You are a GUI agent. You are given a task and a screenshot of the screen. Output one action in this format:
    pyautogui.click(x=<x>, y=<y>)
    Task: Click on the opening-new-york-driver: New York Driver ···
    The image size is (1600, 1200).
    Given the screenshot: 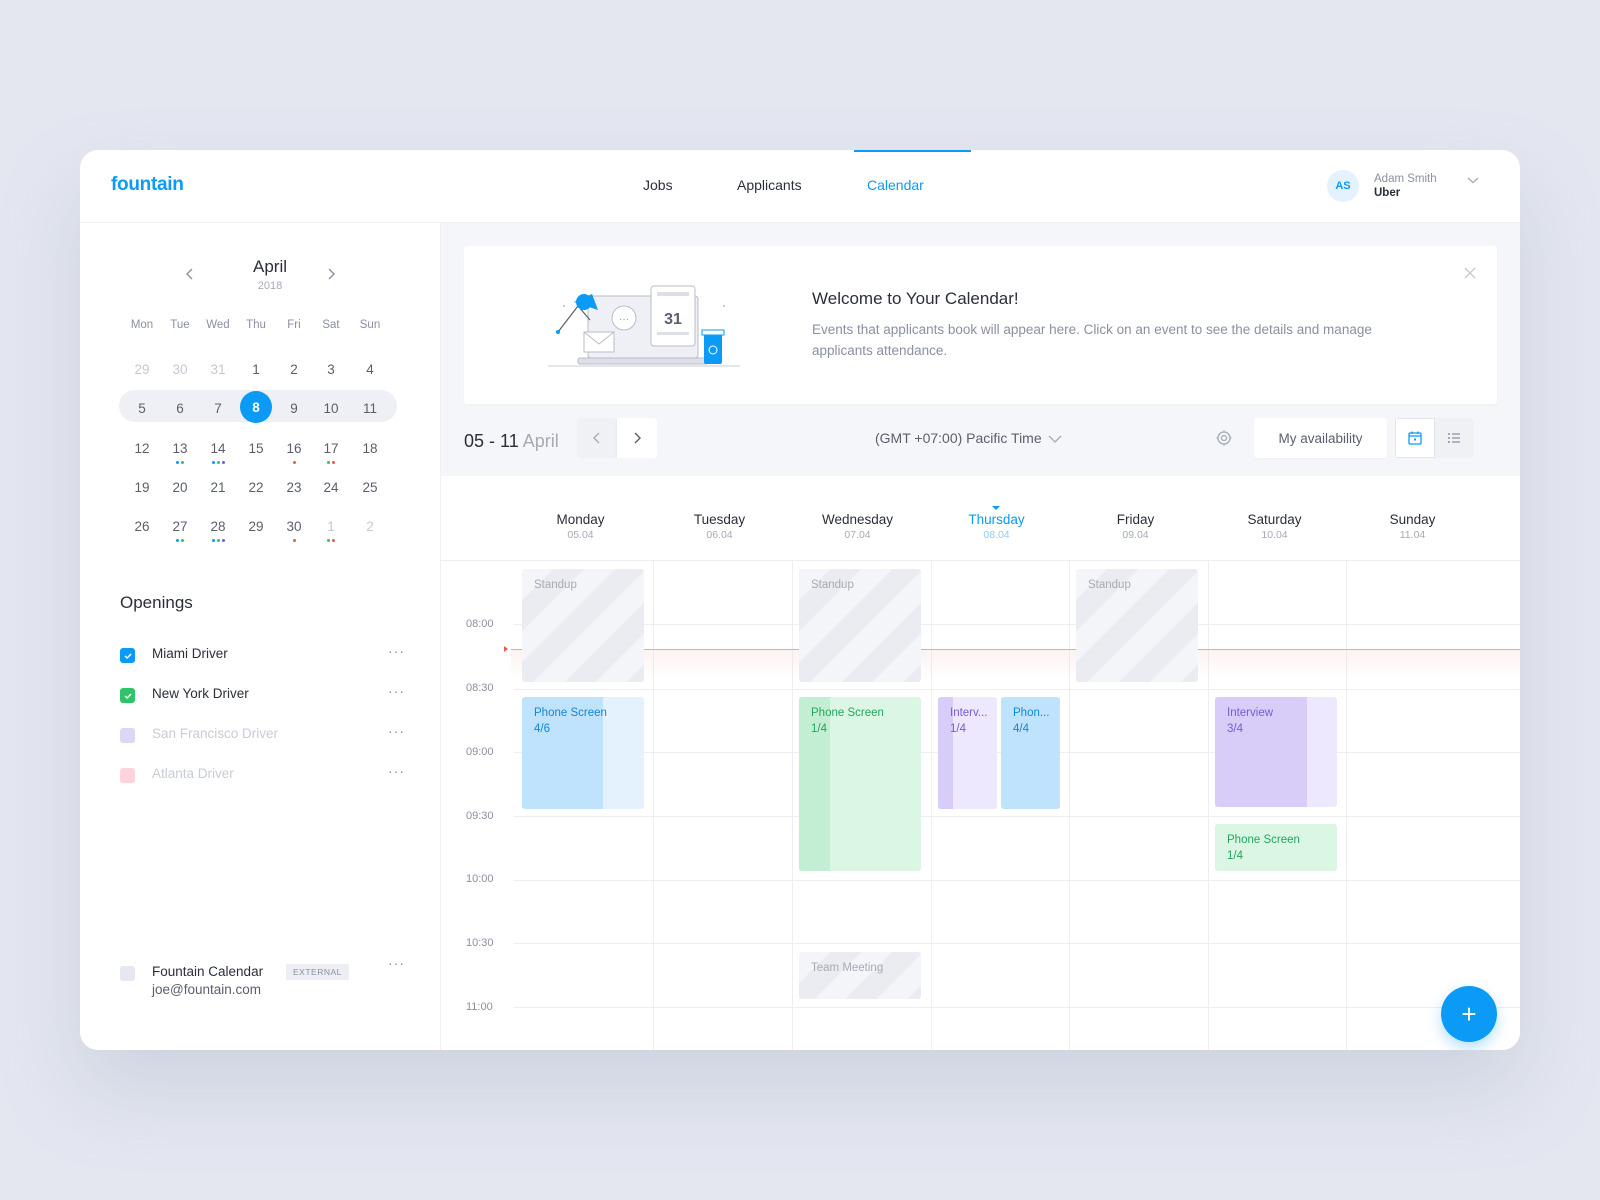 What is the action you would take?
    pyautogui.click(x=262, y=695)
    